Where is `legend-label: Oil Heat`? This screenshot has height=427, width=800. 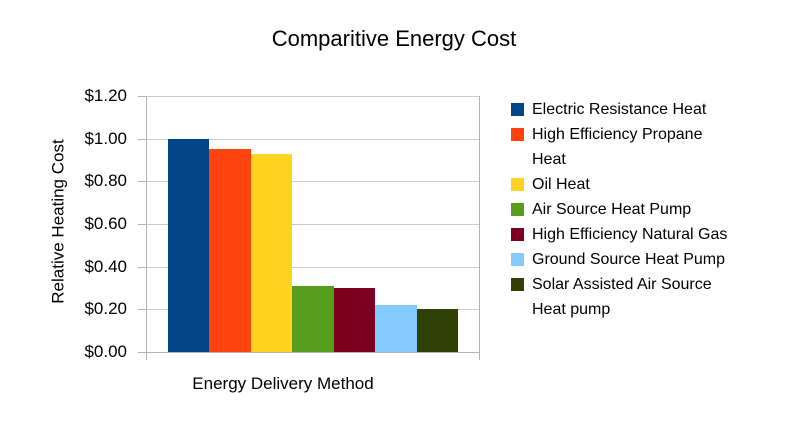
legend-label: Oil Heat is located at coordinates (561, 184).